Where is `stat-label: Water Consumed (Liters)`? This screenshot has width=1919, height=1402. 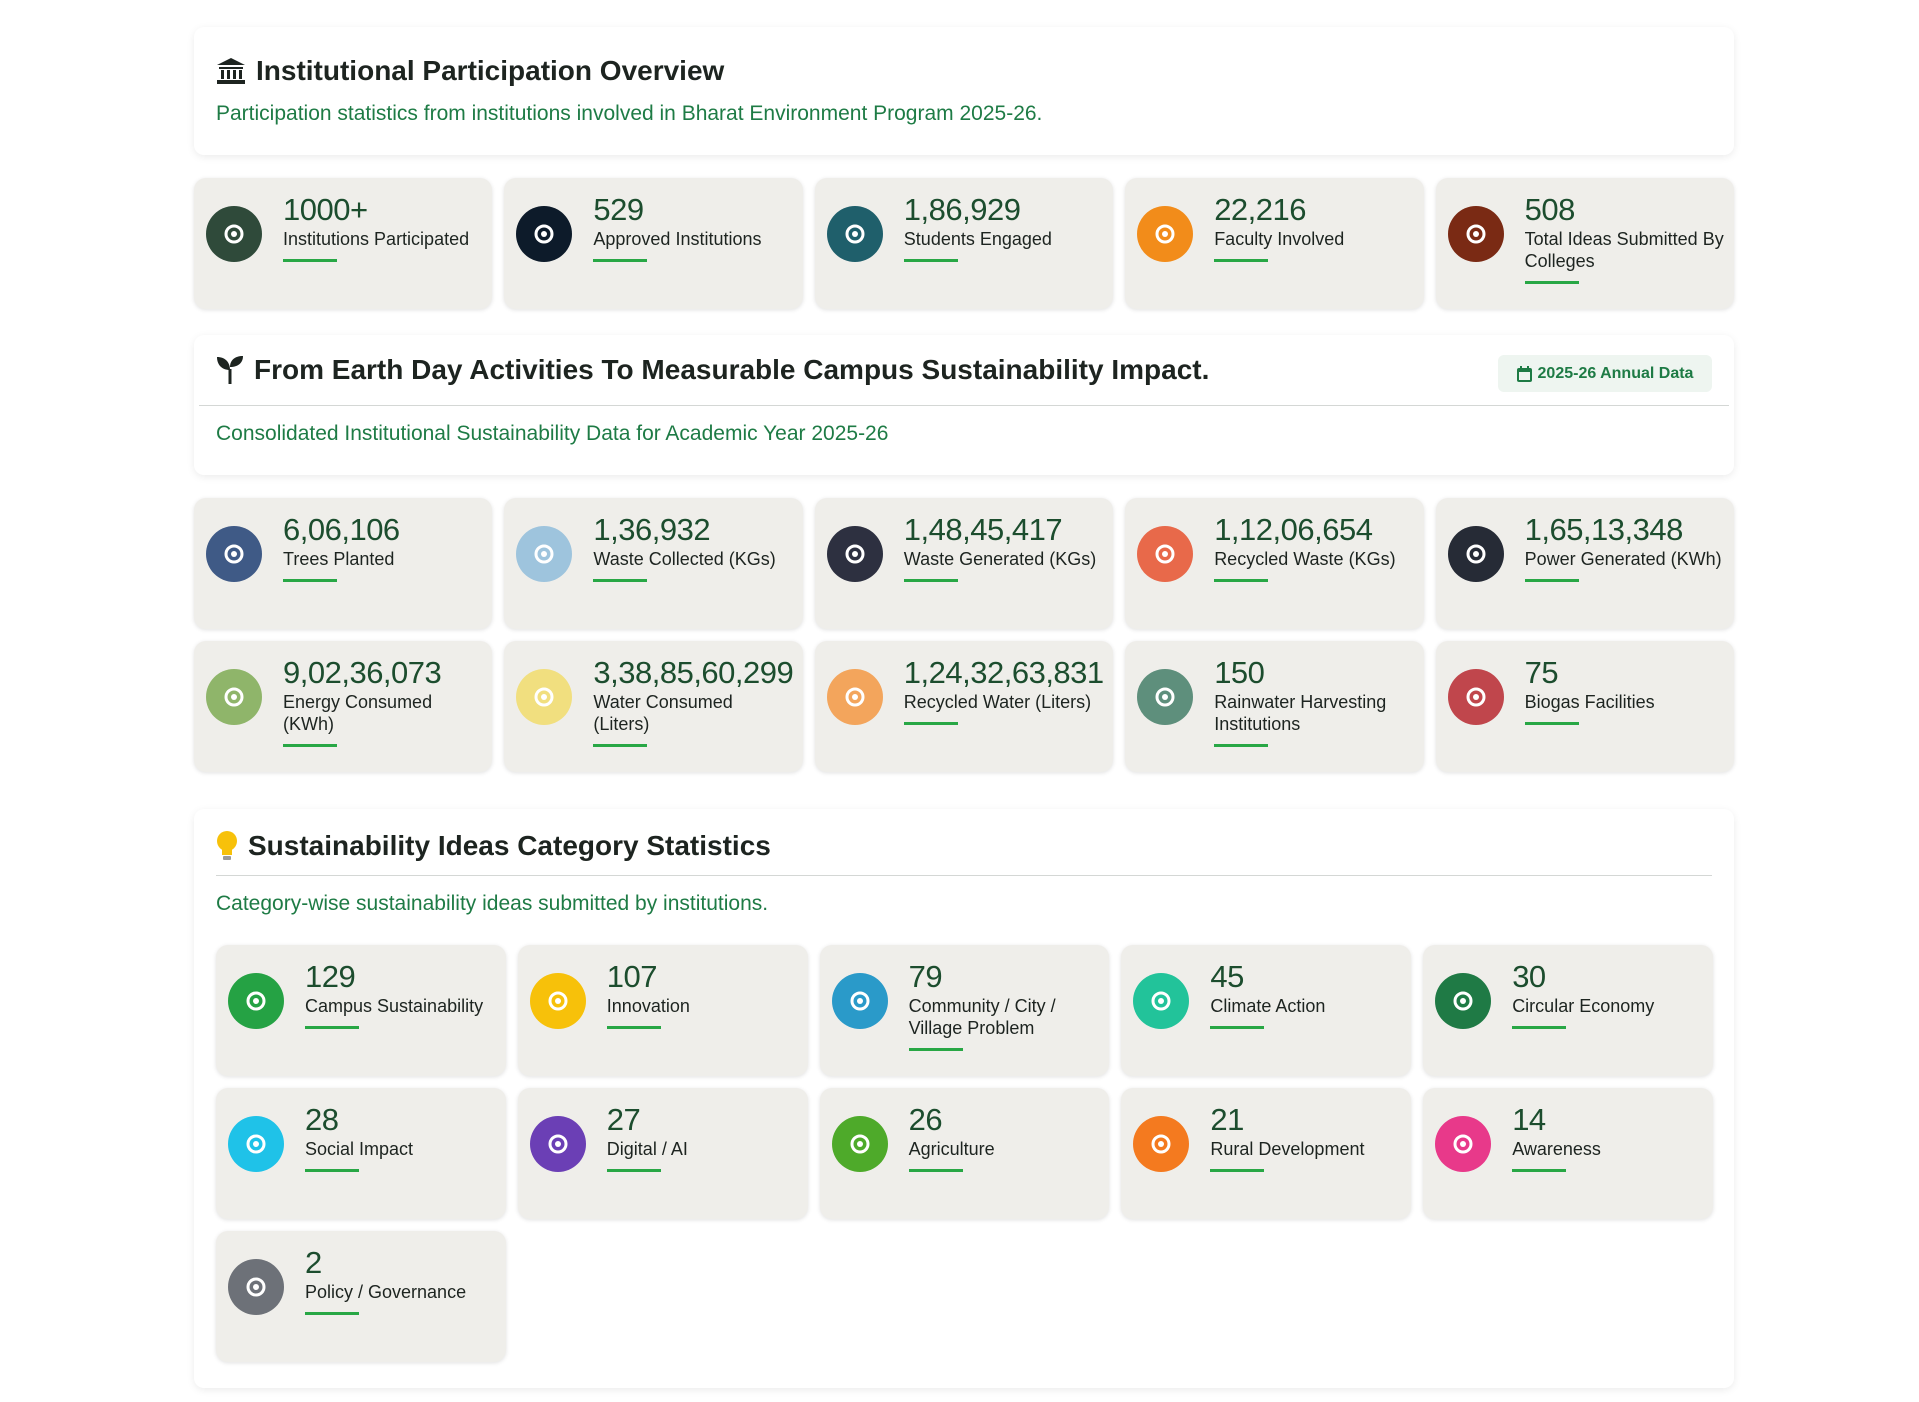
stat-label: Water Consumed (Liters) is located at coordinates (663, 713).